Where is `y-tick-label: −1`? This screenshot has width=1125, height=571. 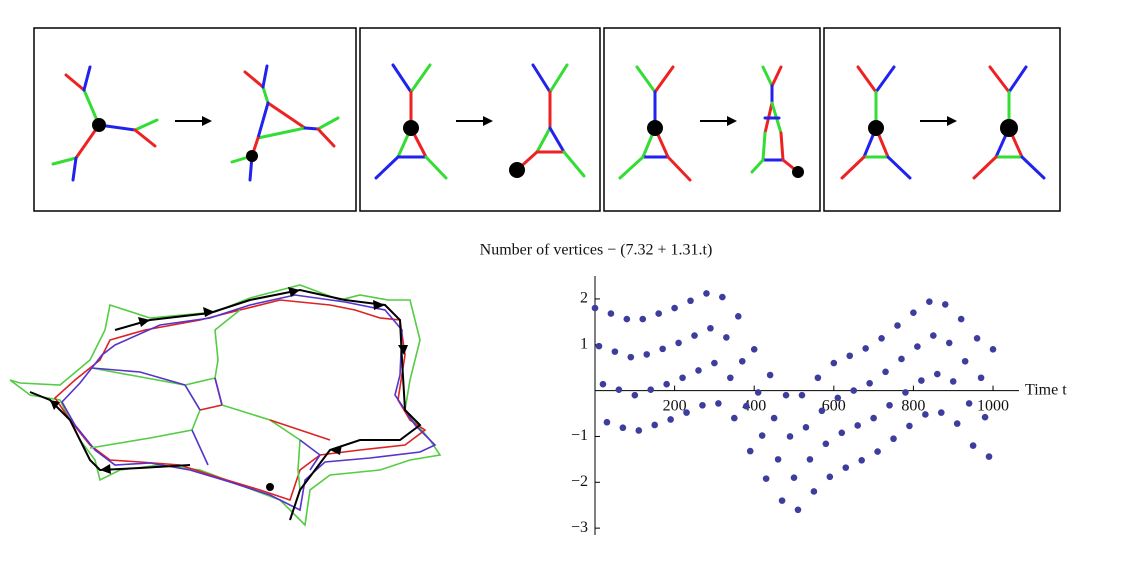 y-tick-label: −1 is located at coordinates (579, 435).